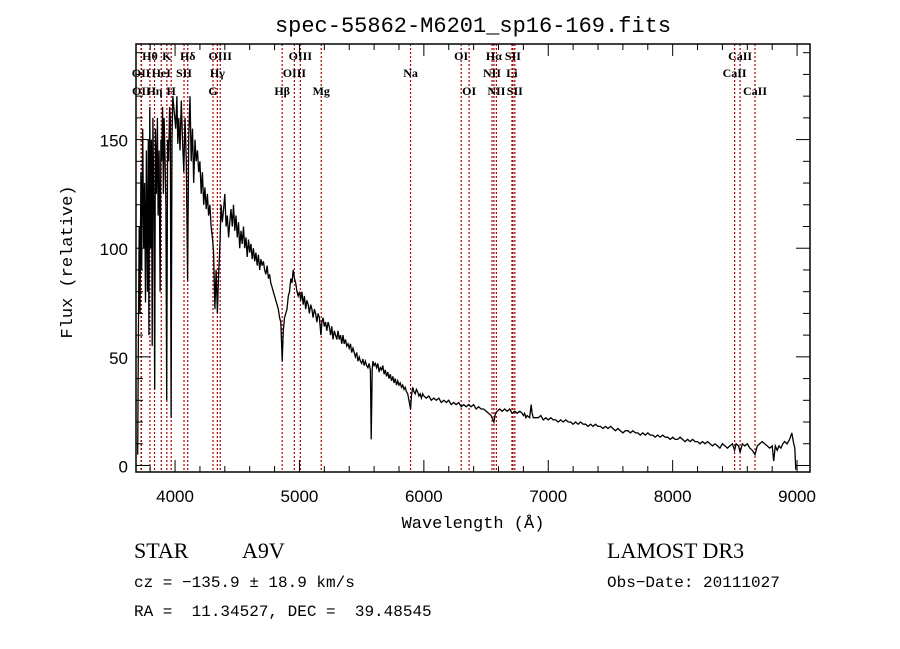 This screenshot has width=900, height=649. I want to click on x-axis-label: Wavelength (Å), so click(473, 524).